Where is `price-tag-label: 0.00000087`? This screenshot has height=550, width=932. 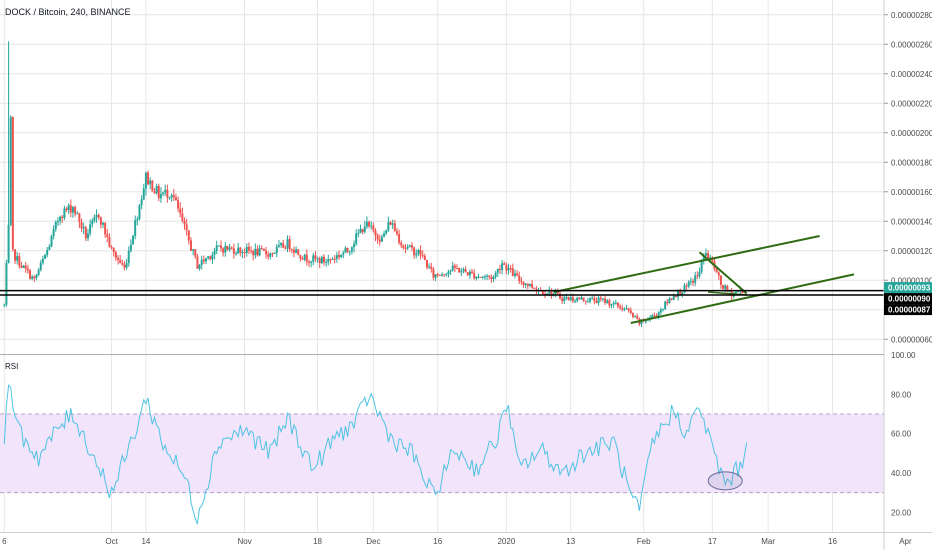 price-tag-label: 0.00000087 is located at coordinates (909, 310).